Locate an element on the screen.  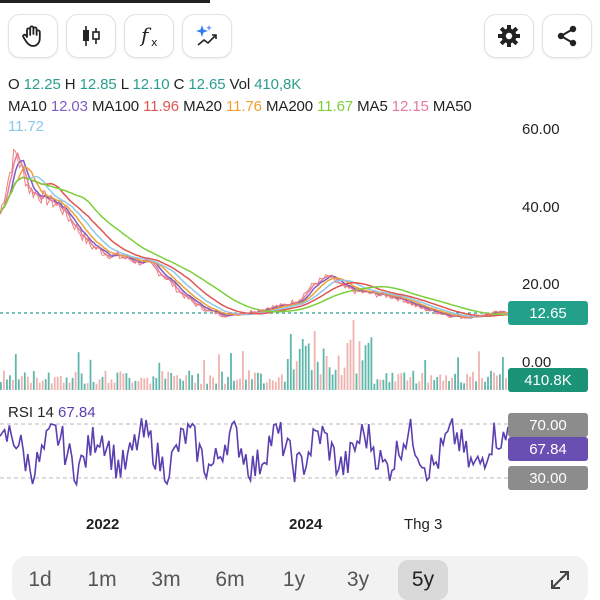
x-tick-thg3: Thg 3 is located at coordinates (423, 524).